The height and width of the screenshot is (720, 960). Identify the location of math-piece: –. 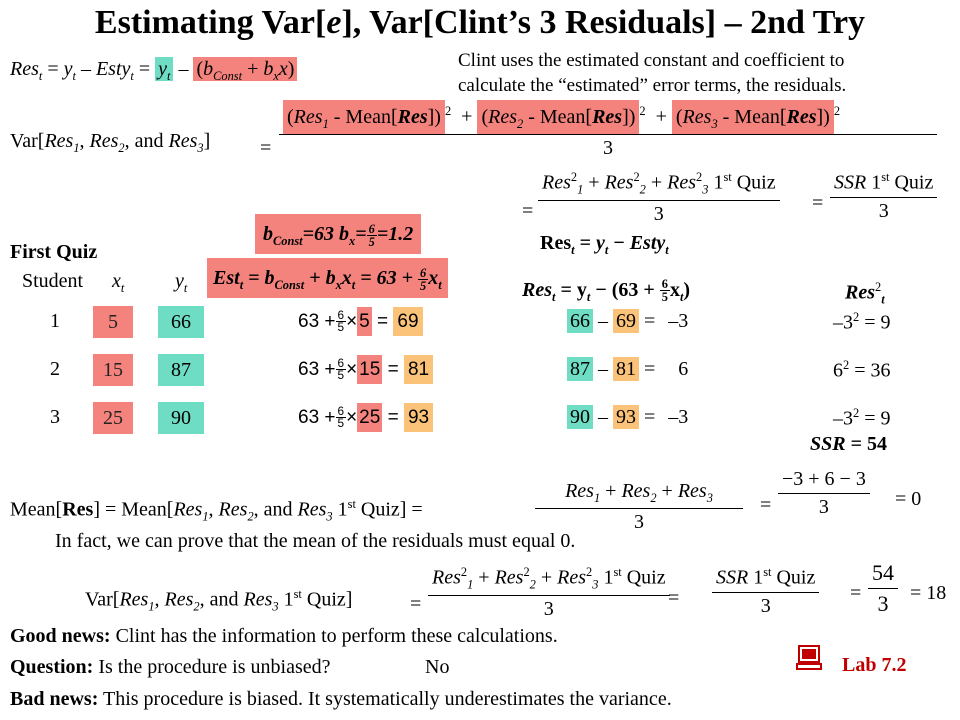
(183, 69).